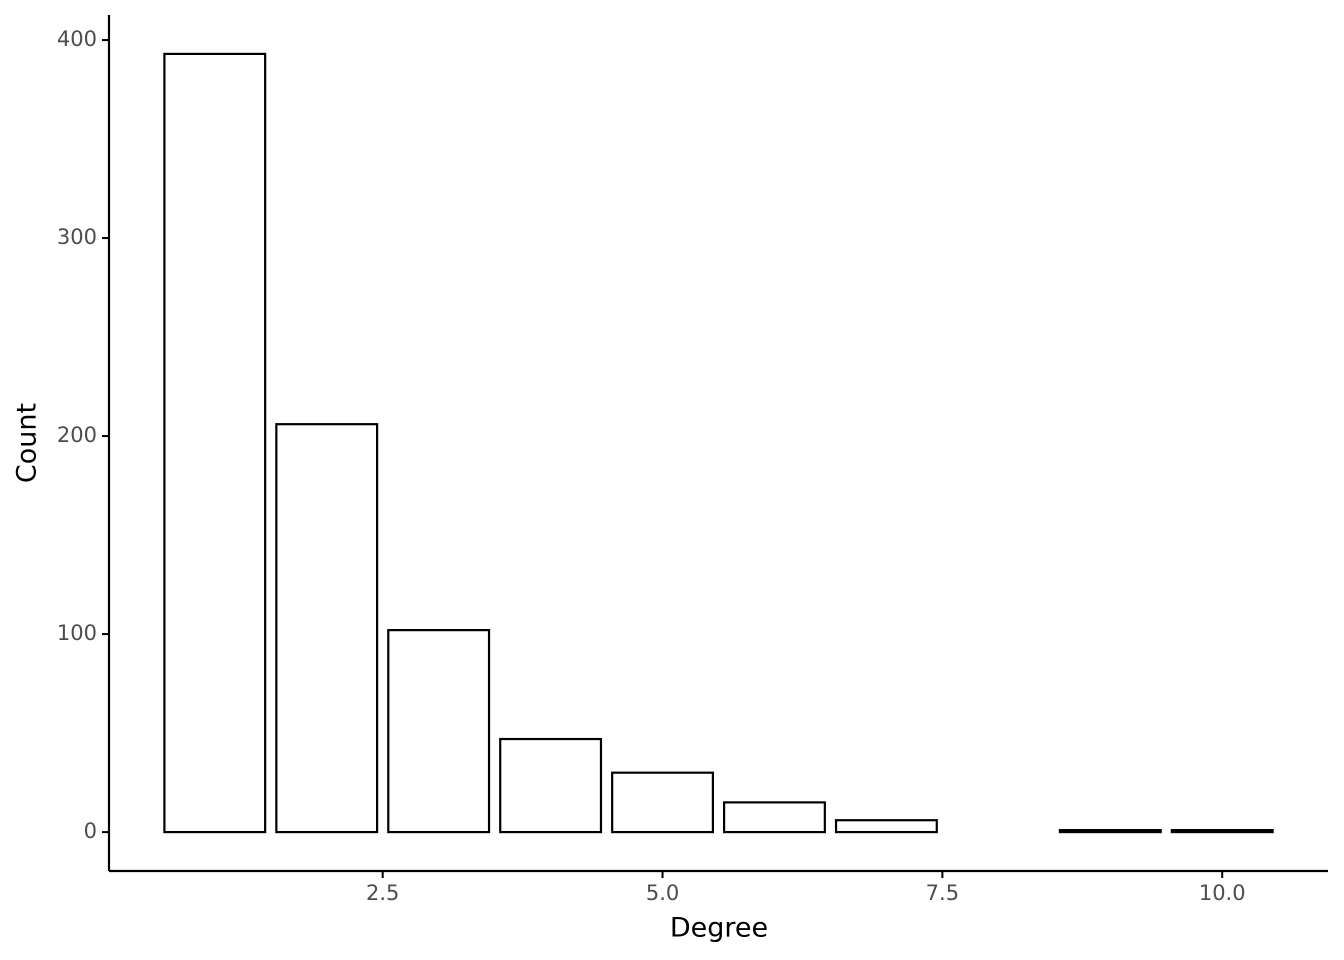 Image resolution: width=1344 pixels, height=960 pixels. I want to click on y-axis-title: Count, so click(27, 443).